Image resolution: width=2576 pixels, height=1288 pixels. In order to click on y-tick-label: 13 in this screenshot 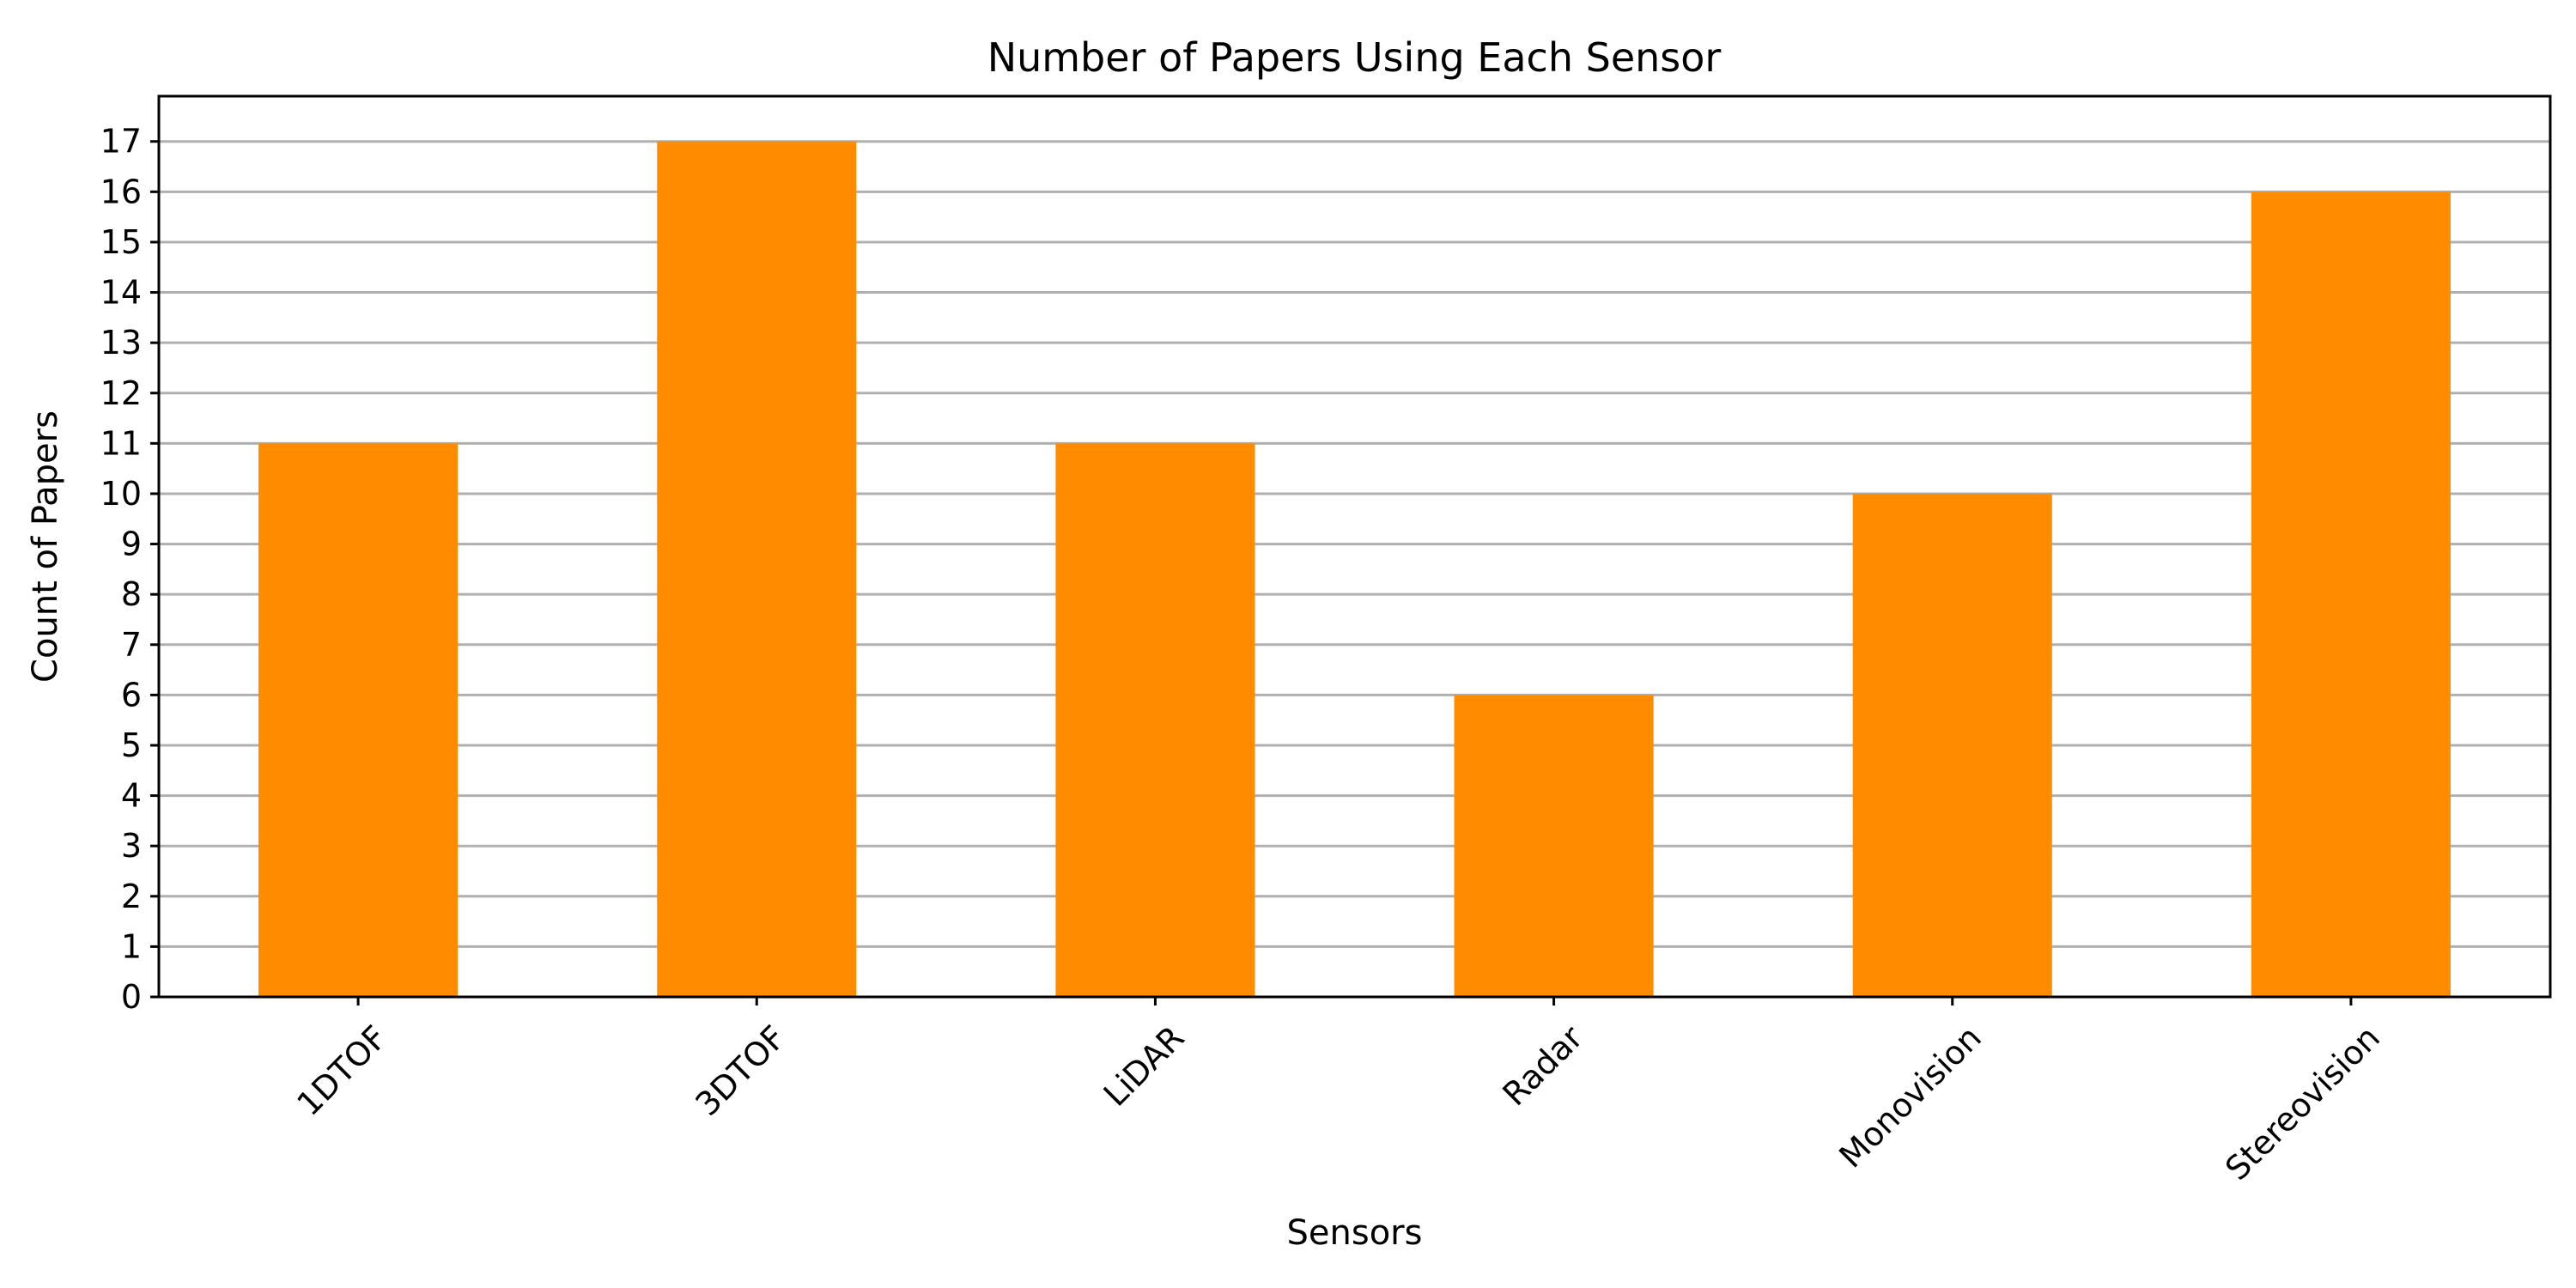, I will do `click(121, 343)`.